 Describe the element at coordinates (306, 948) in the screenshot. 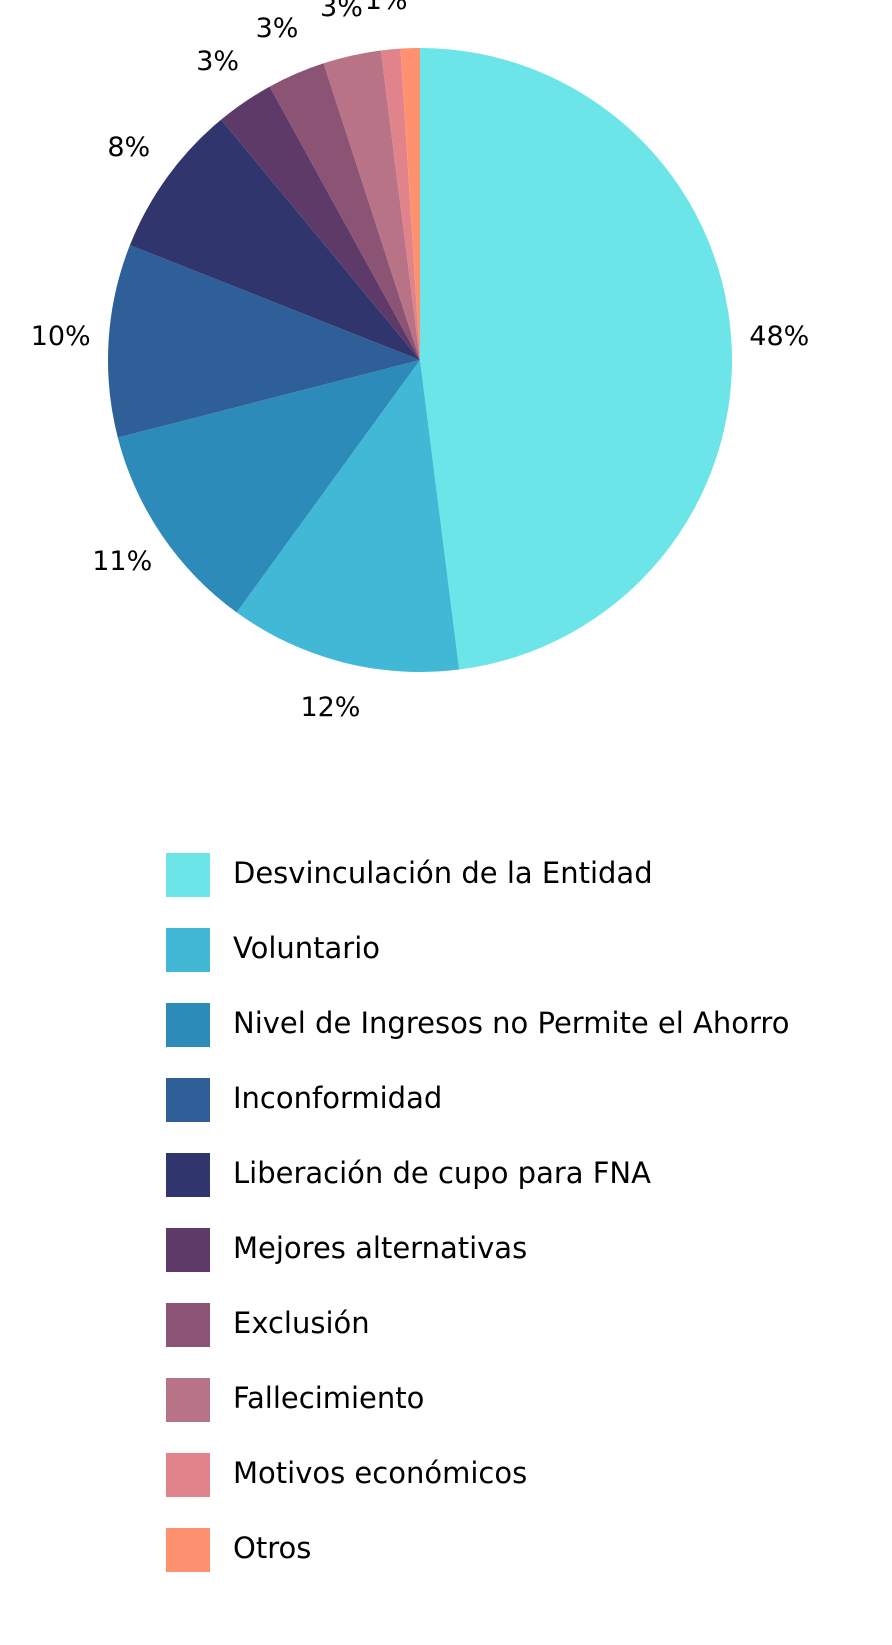

I see `legend-label: Voluntario` at that location.